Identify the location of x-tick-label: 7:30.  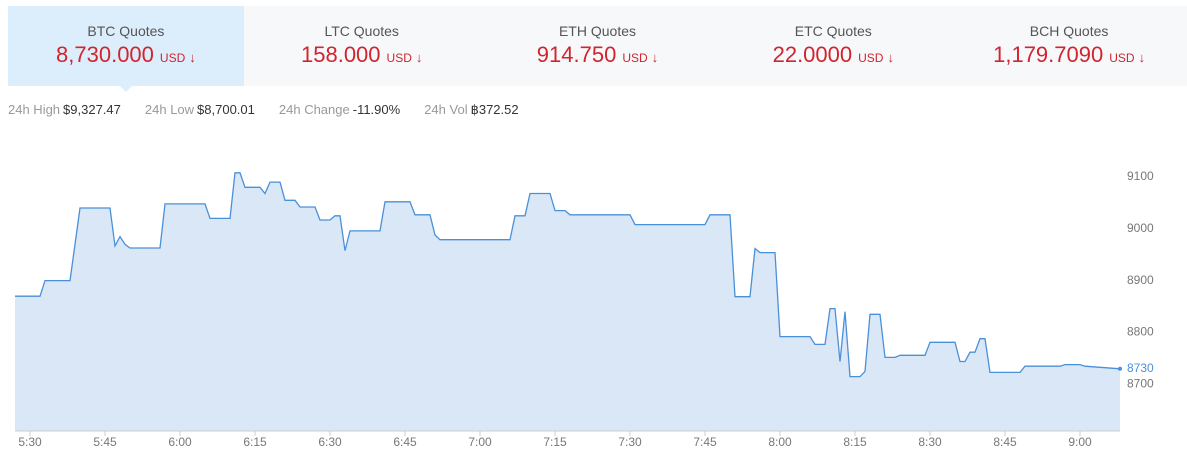
(630, 442).